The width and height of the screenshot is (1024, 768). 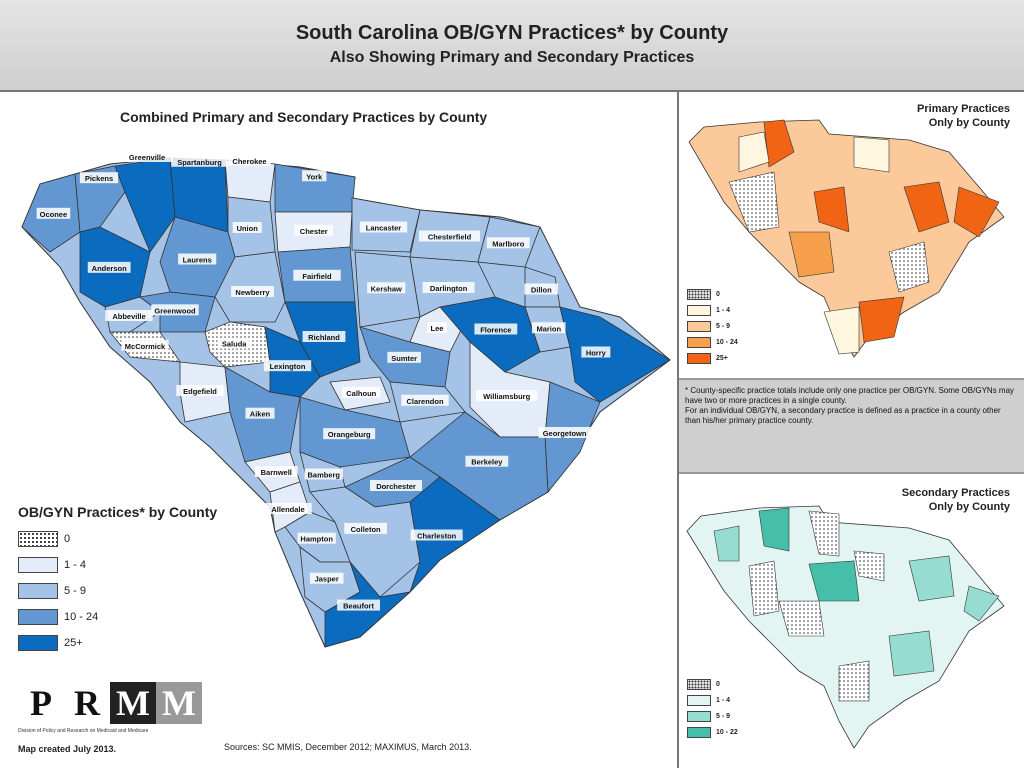 I want to click on county-label-york: York, so click(x=314, y=176).